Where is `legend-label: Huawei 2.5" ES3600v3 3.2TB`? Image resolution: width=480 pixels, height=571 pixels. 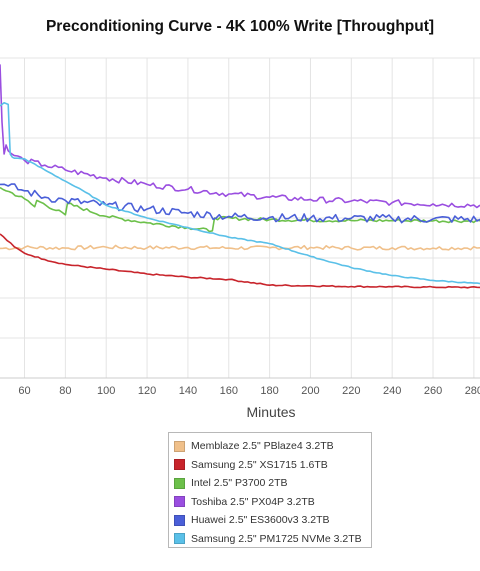 legend-label: Huawei 2.5" ES3600v3 3.2TB is located at coordinates (260, 520).